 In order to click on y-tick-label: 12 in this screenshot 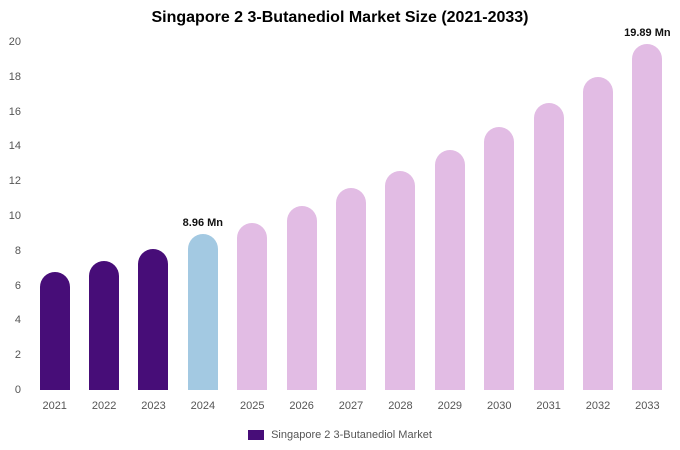, I will do `click(14, 181)`.